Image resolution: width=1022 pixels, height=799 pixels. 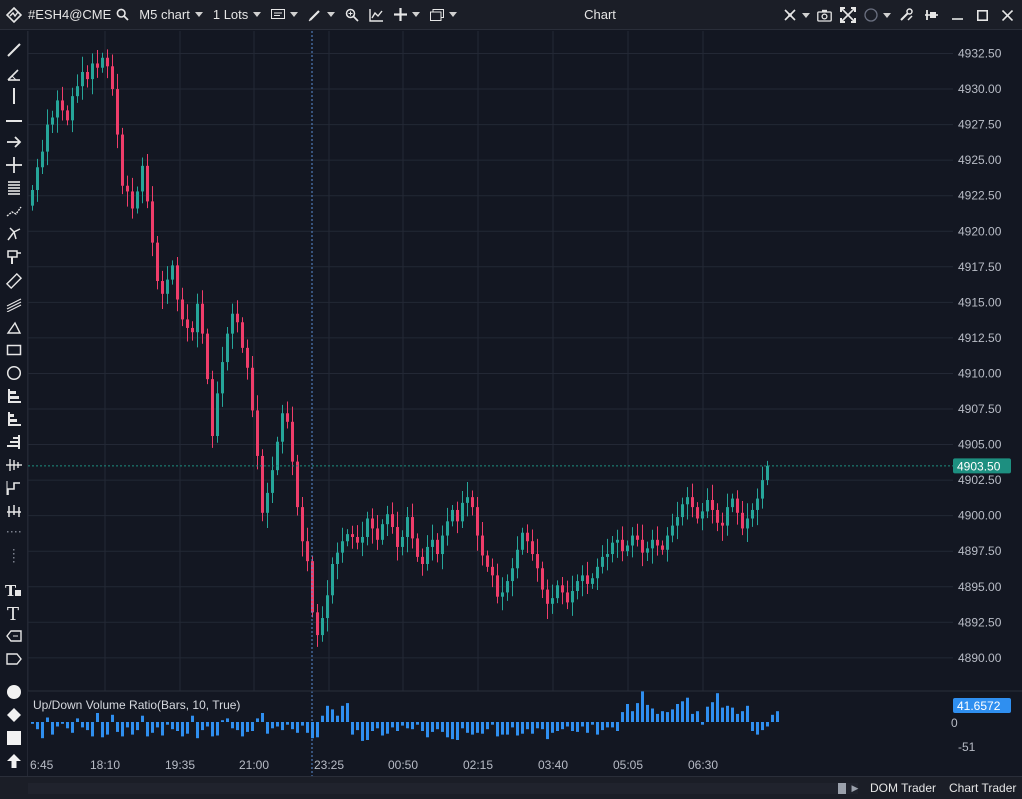 I want to click on lots-dropdown: 1 Lots, so click(x=237, y=15).